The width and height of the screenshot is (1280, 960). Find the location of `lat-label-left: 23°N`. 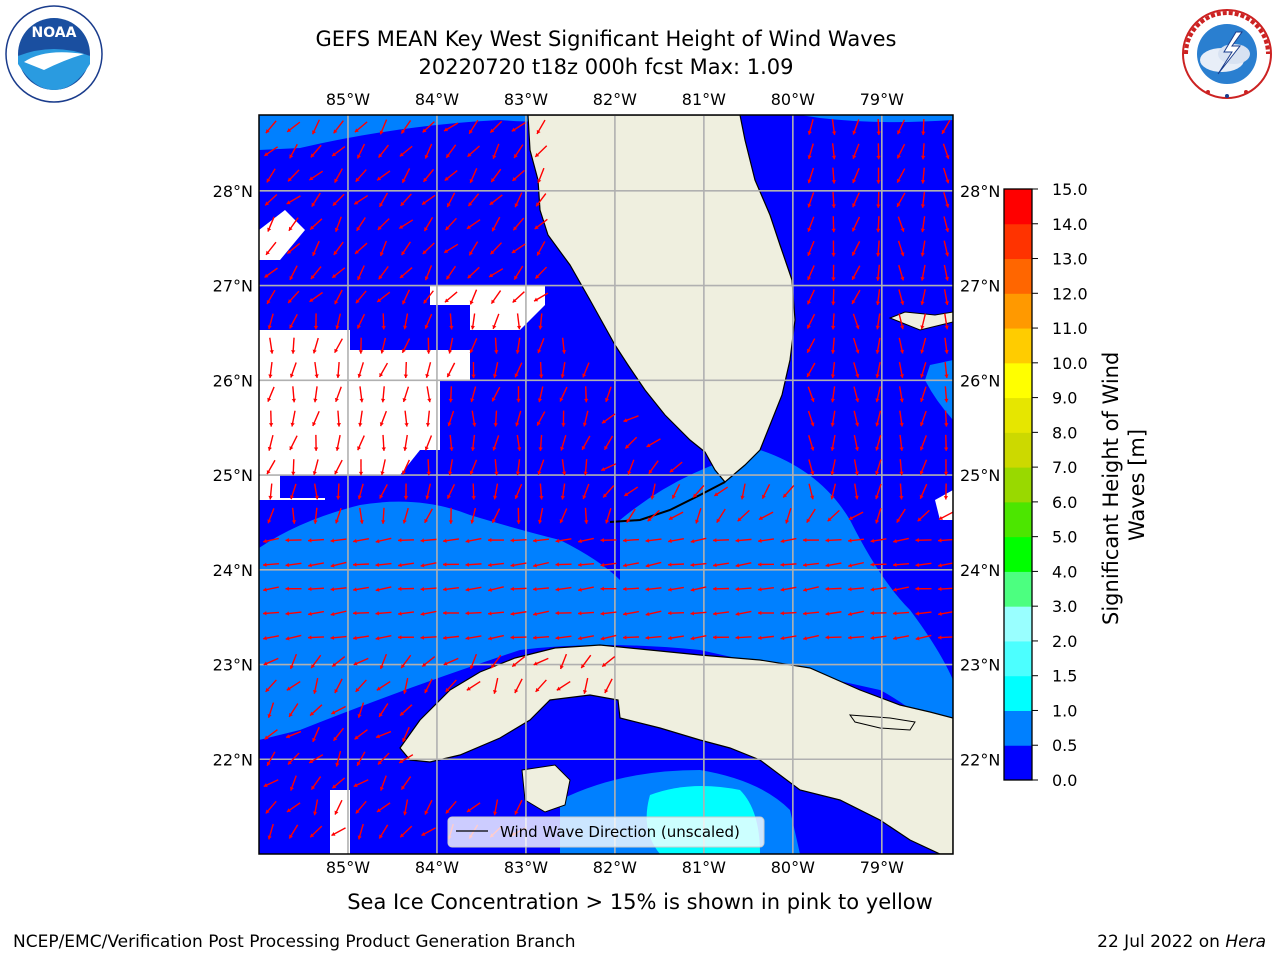

lat-label-left: 23°N is located at coordinates (233, 665).